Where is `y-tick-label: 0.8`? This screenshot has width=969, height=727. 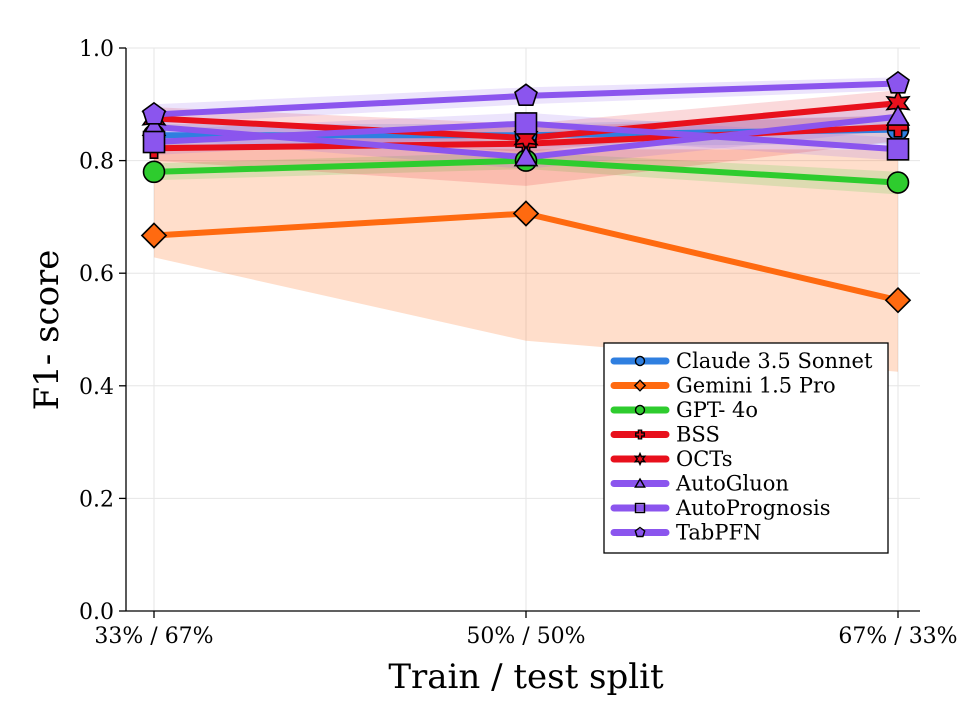
y-tick-label: 0.8 is located at coordinates (96, 162).